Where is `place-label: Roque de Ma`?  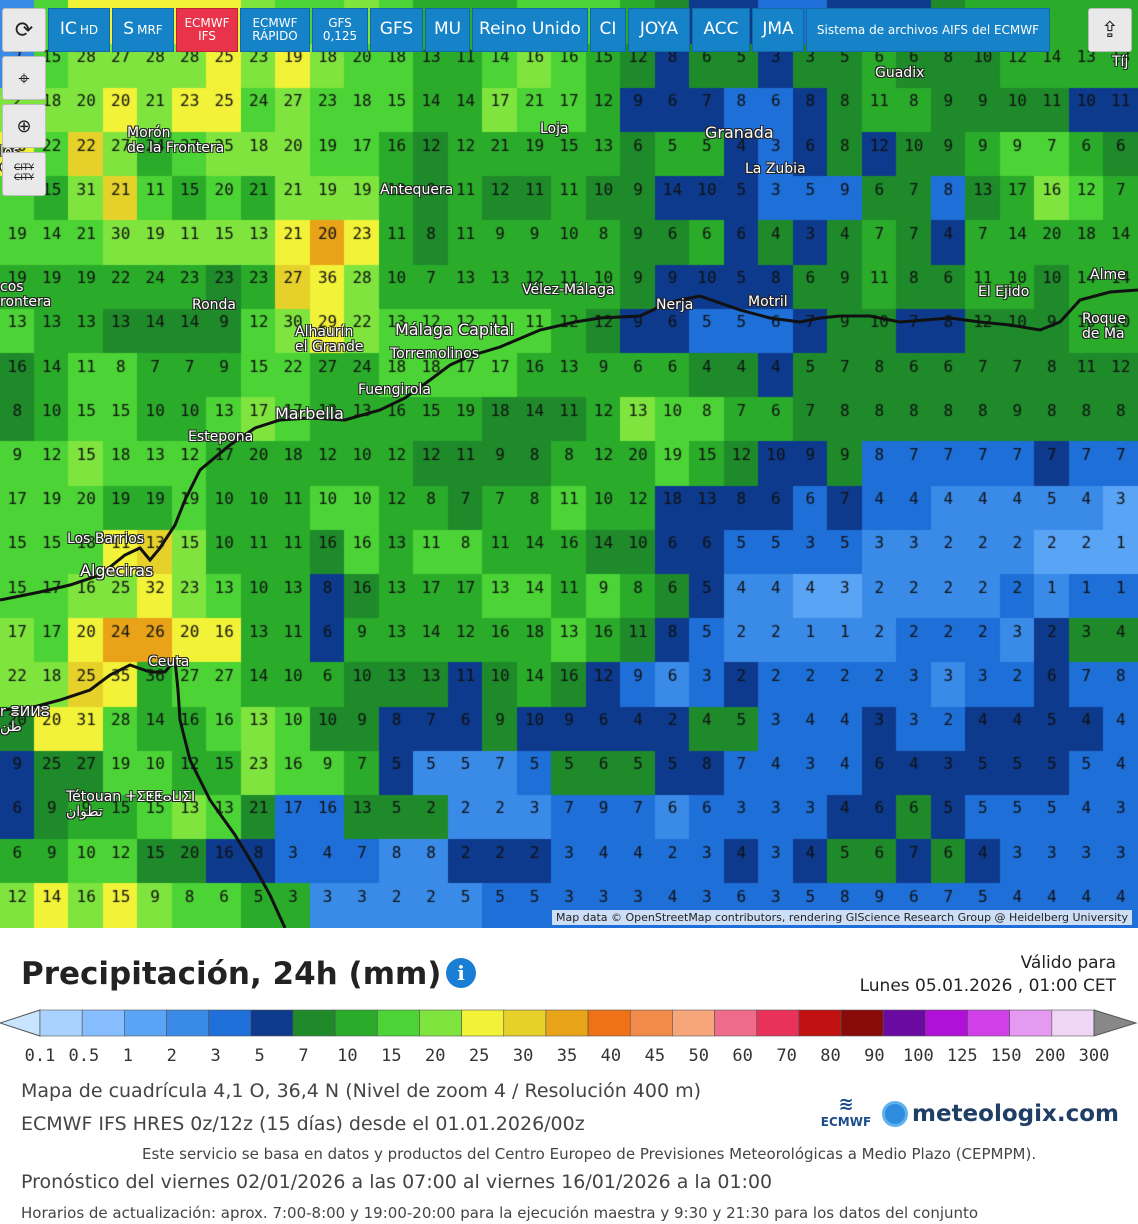 place-label: Roque de Ma is located at coordinates (1104, 326).